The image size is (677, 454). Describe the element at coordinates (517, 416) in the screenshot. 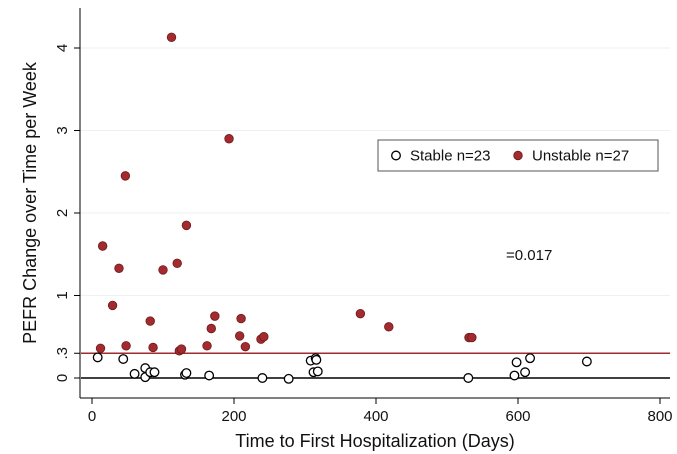

I see `x-tick-label: 600` at that location.